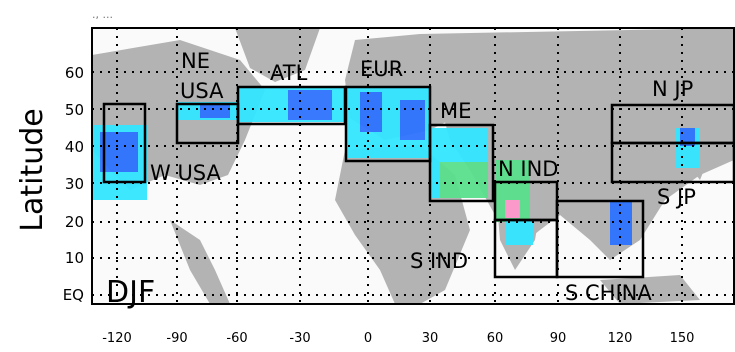 The width and height of the screenshot is (735, 352). I want to click on x-tick-label: -60, so click(236, 338).